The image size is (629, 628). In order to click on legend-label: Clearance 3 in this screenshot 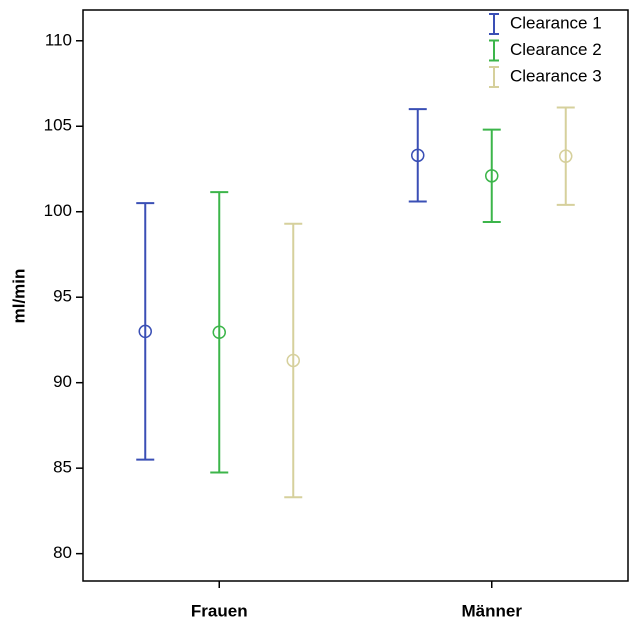, I will do `click(556, 75)`.